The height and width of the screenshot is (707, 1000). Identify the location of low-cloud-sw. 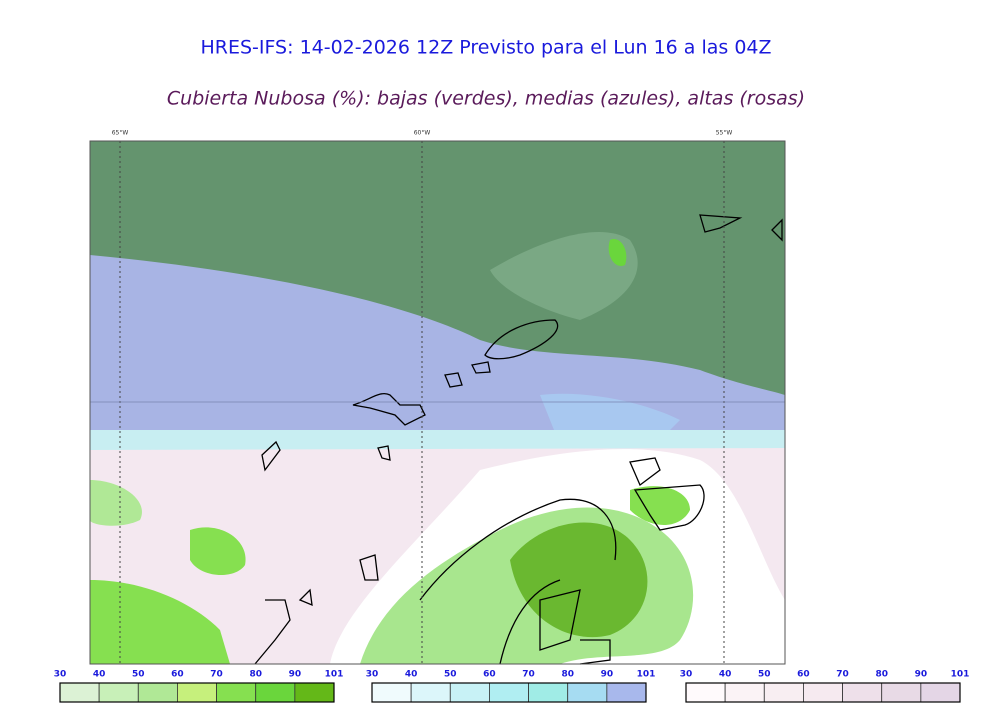
(160, 622).